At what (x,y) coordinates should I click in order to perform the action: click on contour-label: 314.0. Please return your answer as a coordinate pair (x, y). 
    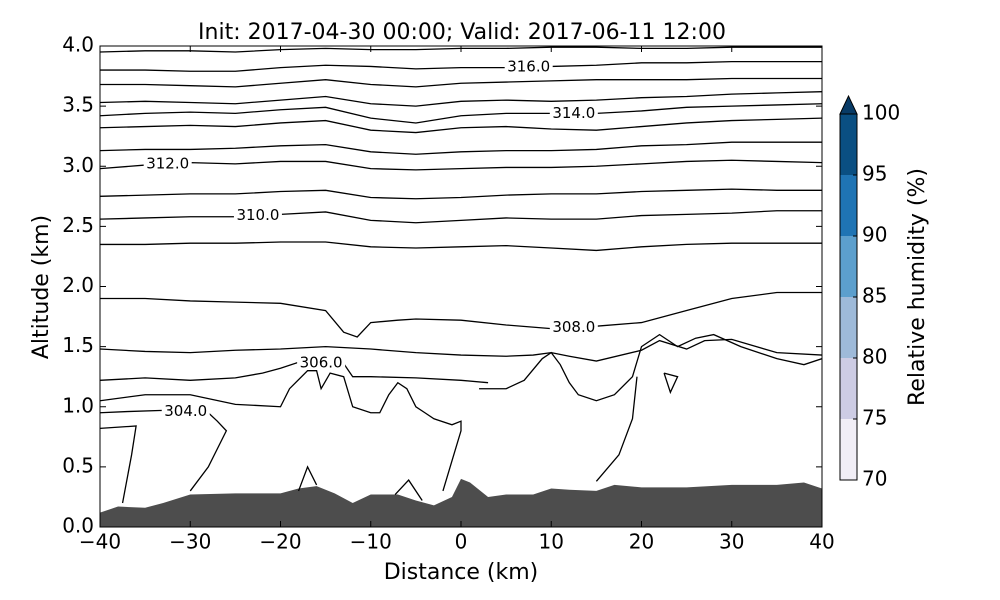
    Looking at the image, I should click on (573, 113).